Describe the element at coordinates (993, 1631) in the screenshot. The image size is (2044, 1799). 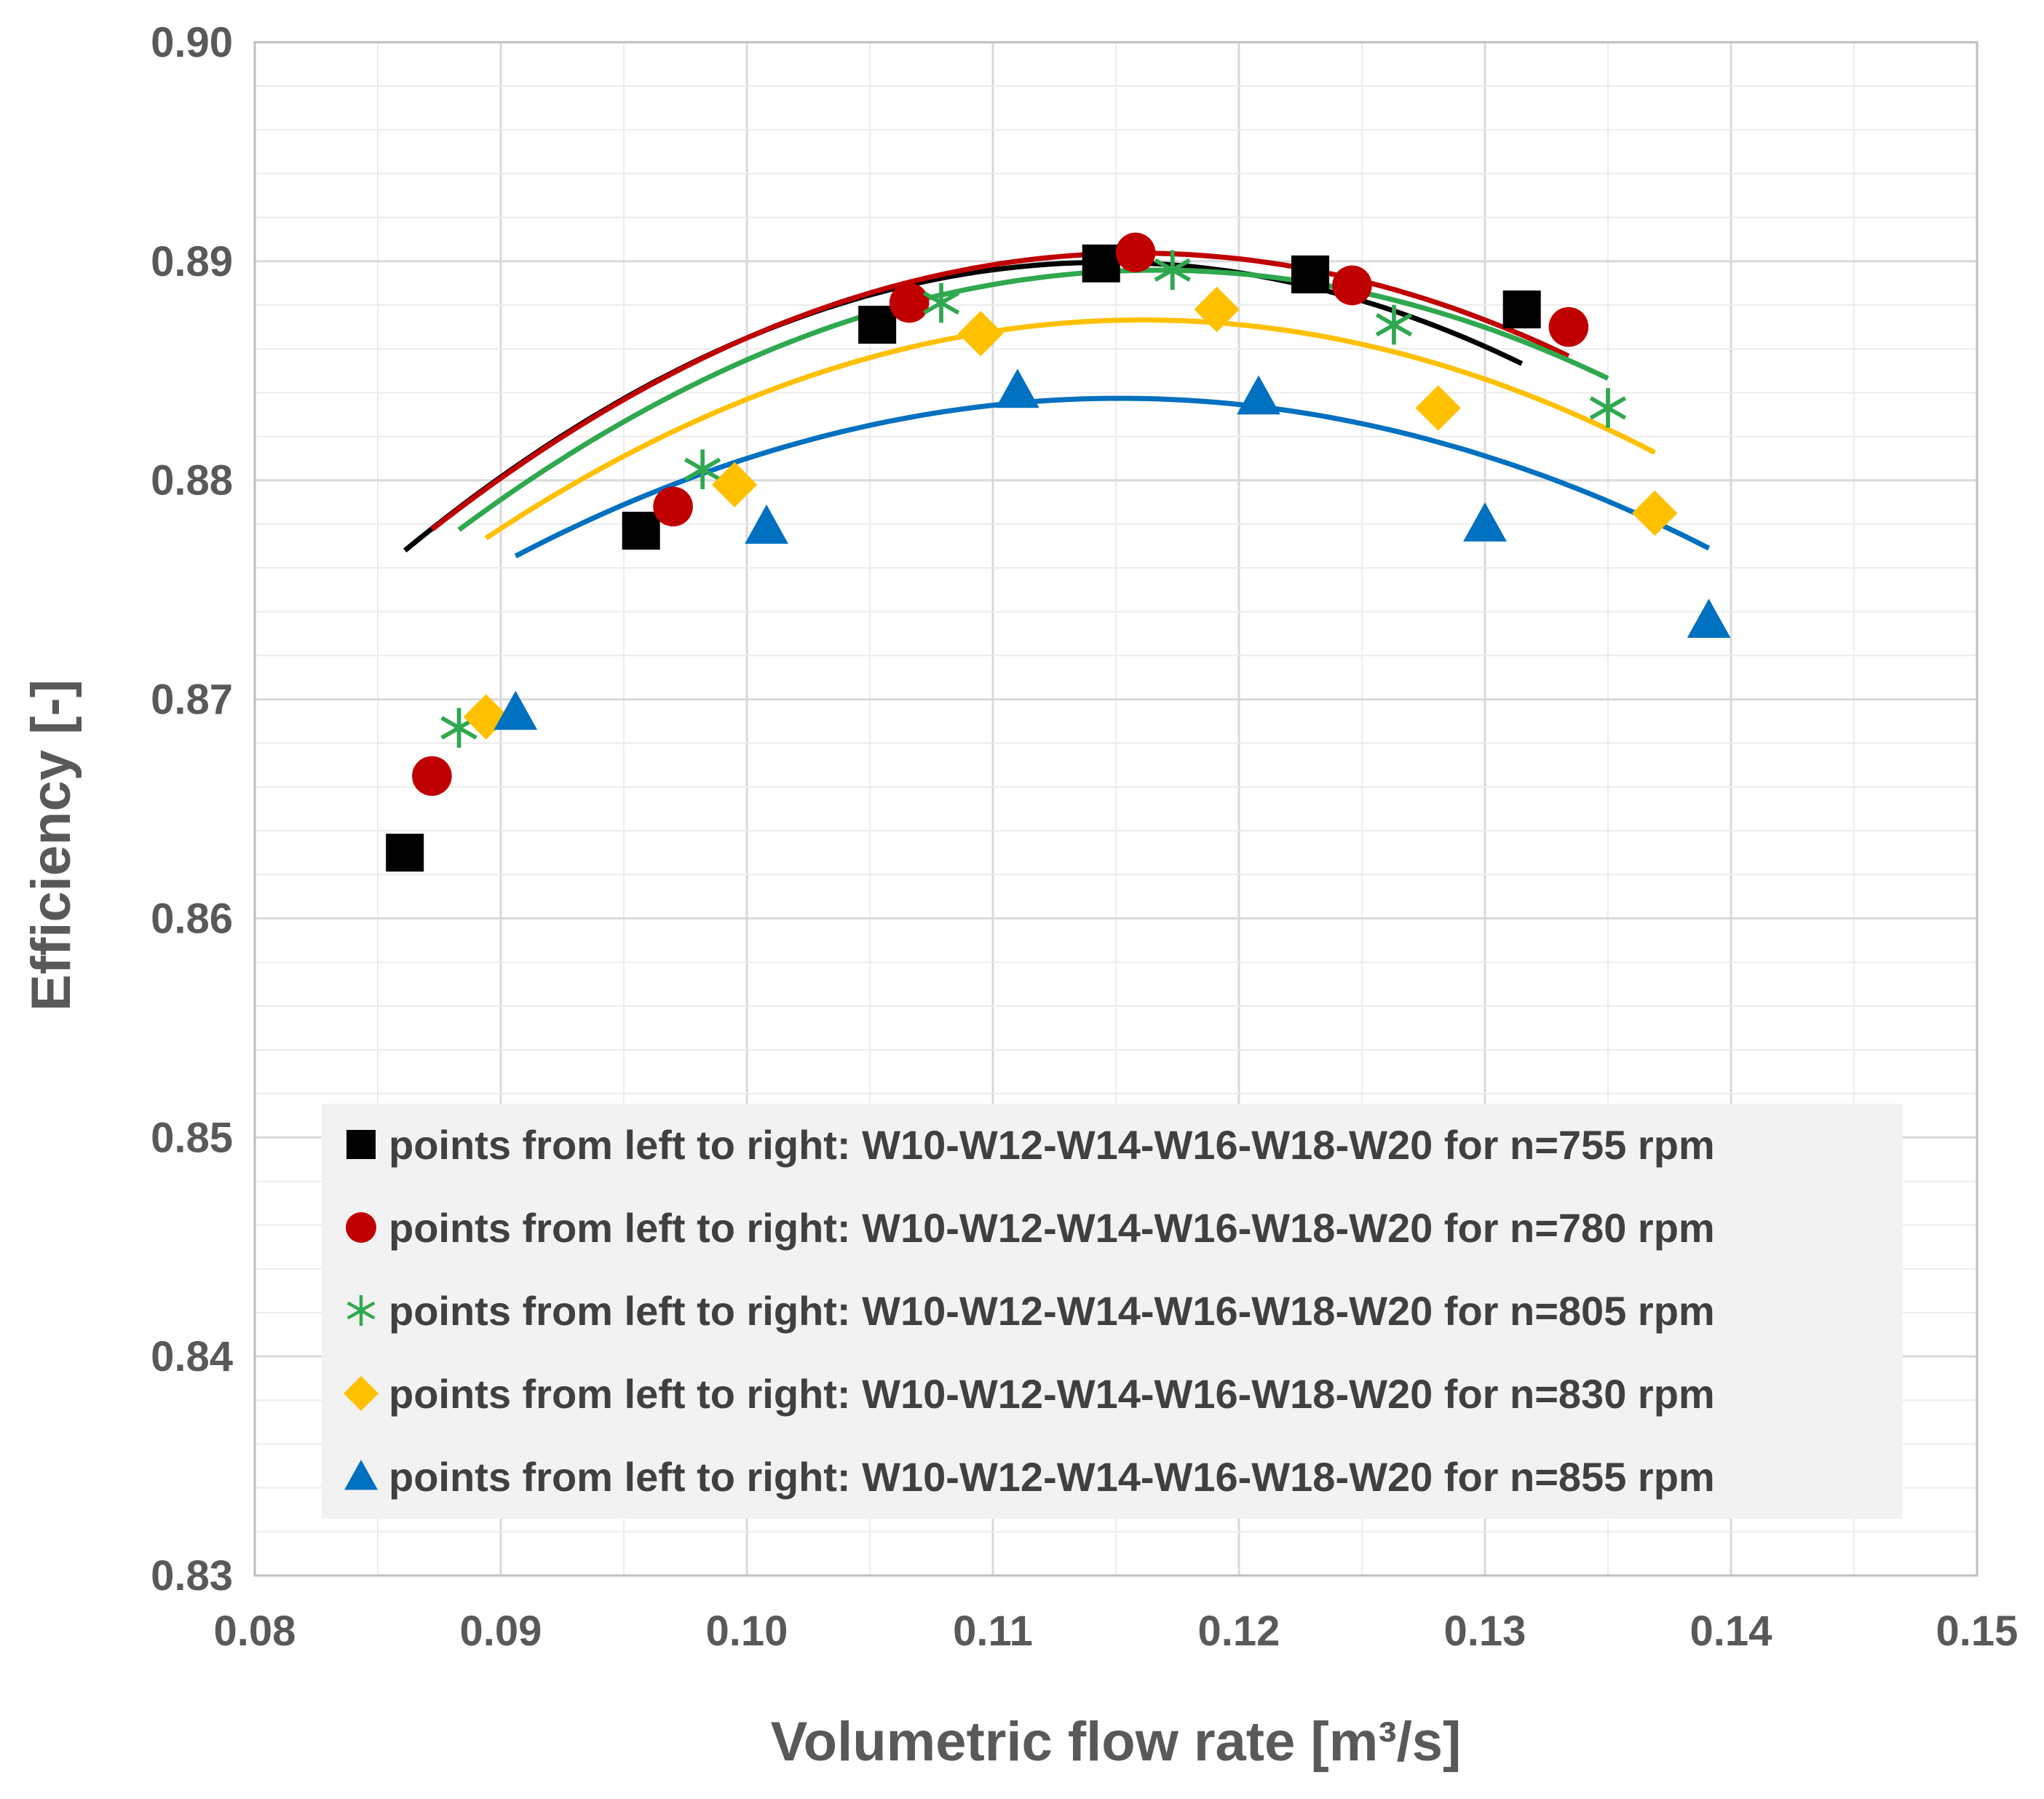
I see `x-tick-label: 0.11` at that location.